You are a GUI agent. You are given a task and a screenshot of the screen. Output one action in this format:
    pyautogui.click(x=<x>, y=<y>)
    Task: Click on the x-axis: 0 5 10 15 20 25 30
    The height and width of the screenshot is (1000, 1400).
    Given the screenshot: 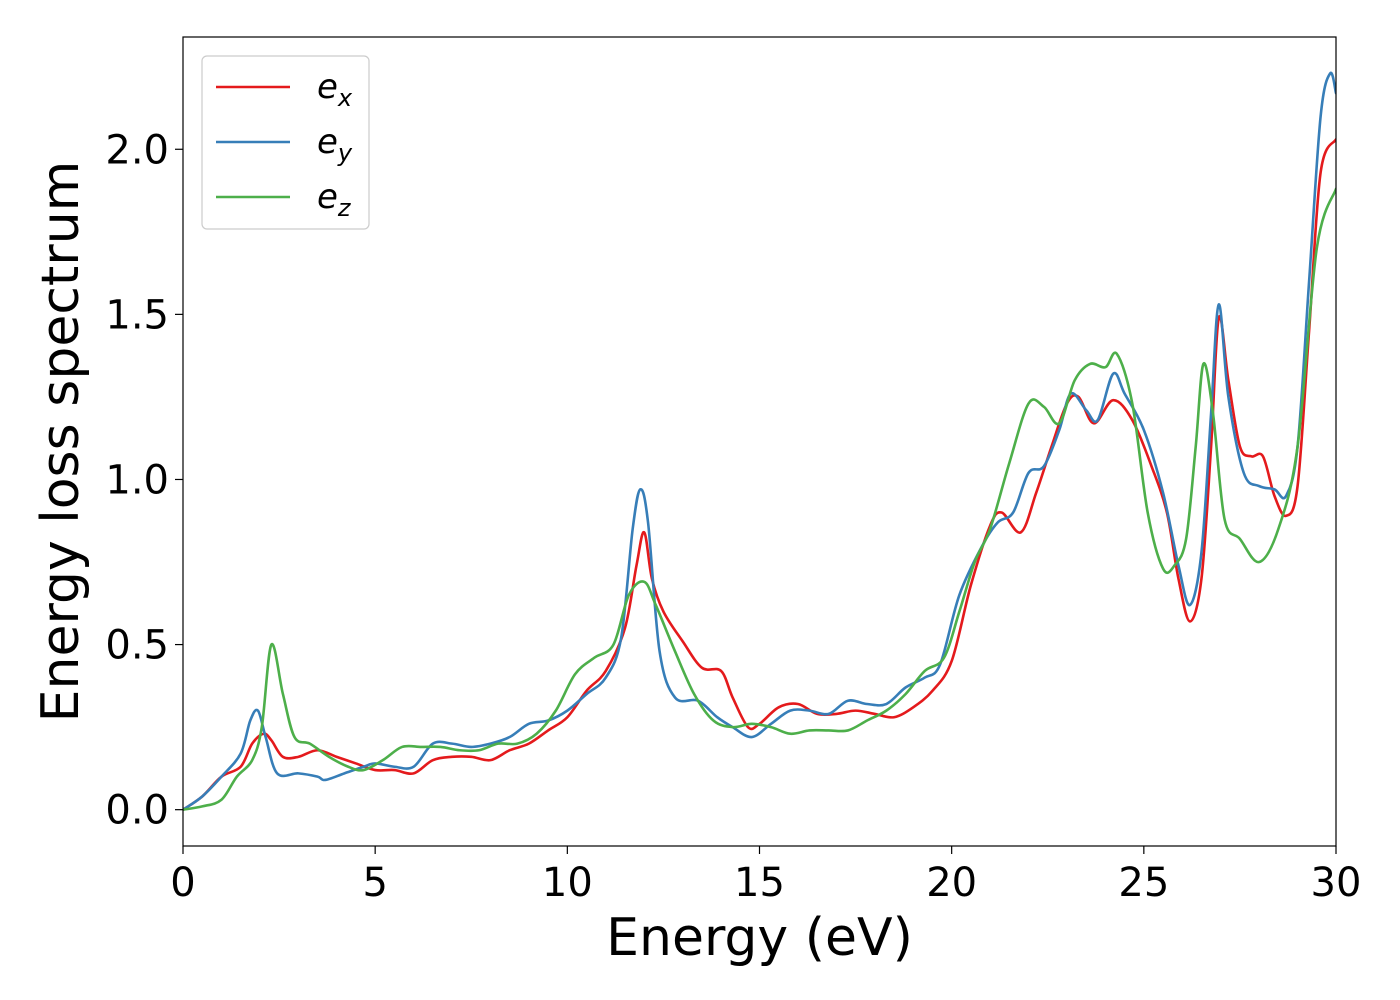 What is the action you would take?
    pyautogui.click(x=765, y=876)
    